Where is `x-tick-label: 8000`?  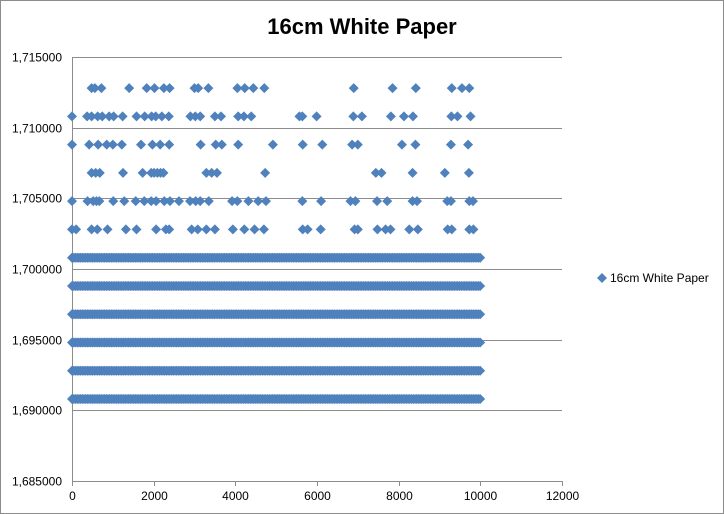
x-tick-label: 8000 is located at coordinates (399, 496).